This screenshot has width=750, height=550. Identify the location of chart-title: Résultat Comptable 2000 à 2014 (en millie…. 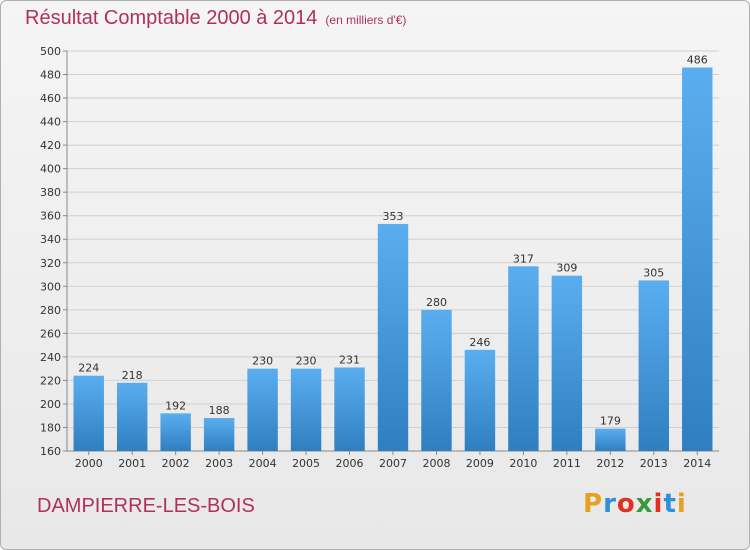
(215, 18).